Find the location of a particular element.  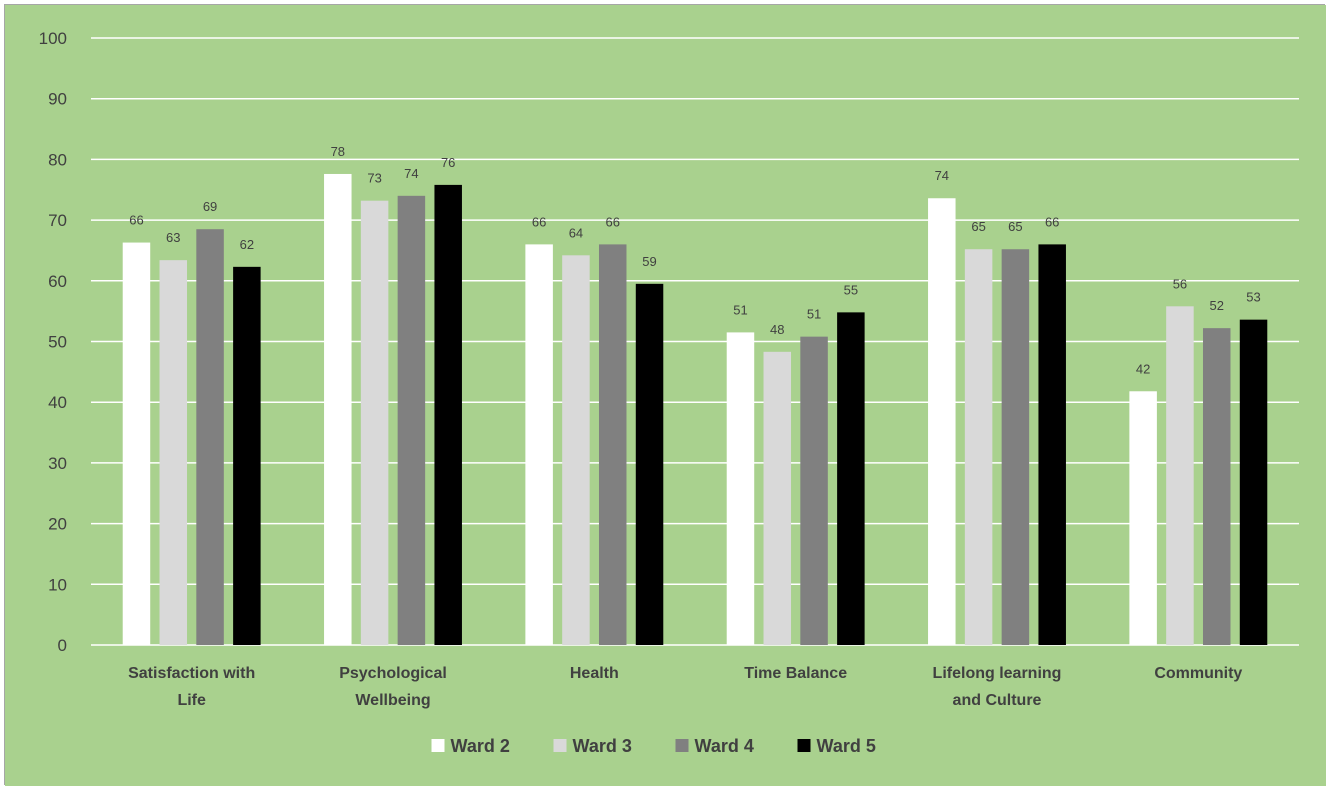

y-tick-label: 100 is located at coordinates (53, 38).